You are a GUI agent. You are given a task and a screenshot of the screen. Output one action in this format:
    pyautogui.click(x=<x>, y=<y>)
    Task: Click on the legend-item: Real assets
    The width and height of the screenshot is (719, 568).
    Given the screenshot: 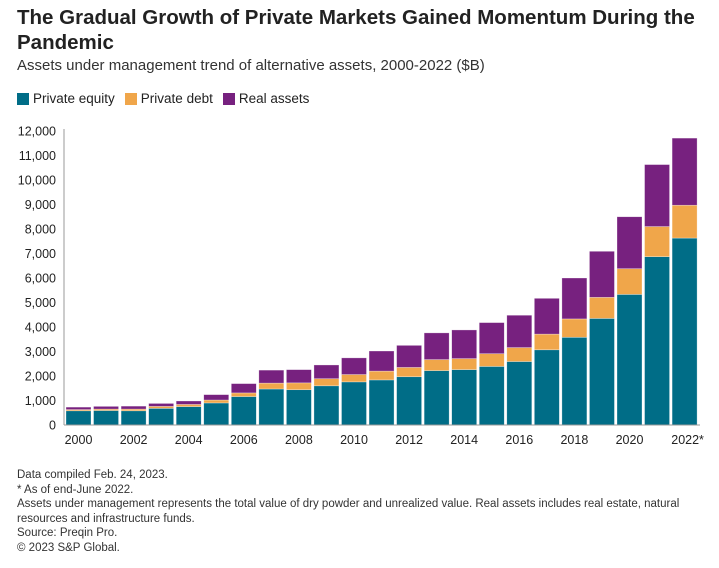 What is the action you would take?
    pyautogui.click(x=266, y=98)
    